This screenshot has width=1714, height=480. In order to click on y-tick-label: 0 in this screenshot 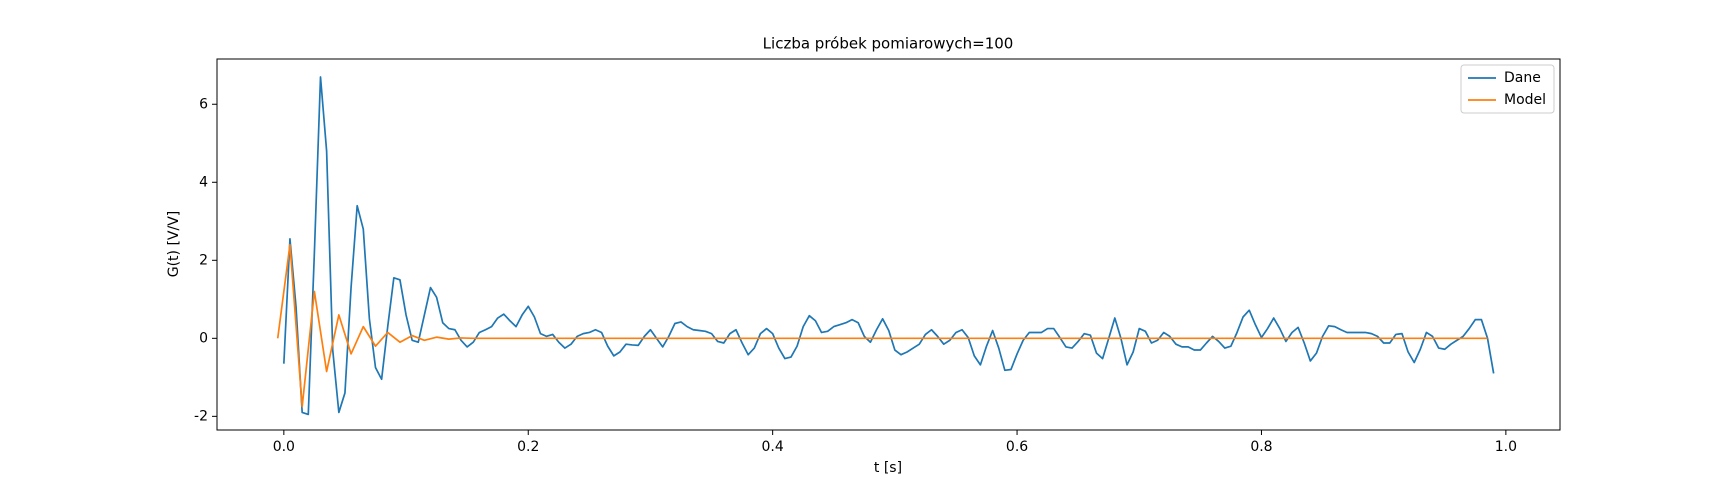, I will do `click(203, 338)`.